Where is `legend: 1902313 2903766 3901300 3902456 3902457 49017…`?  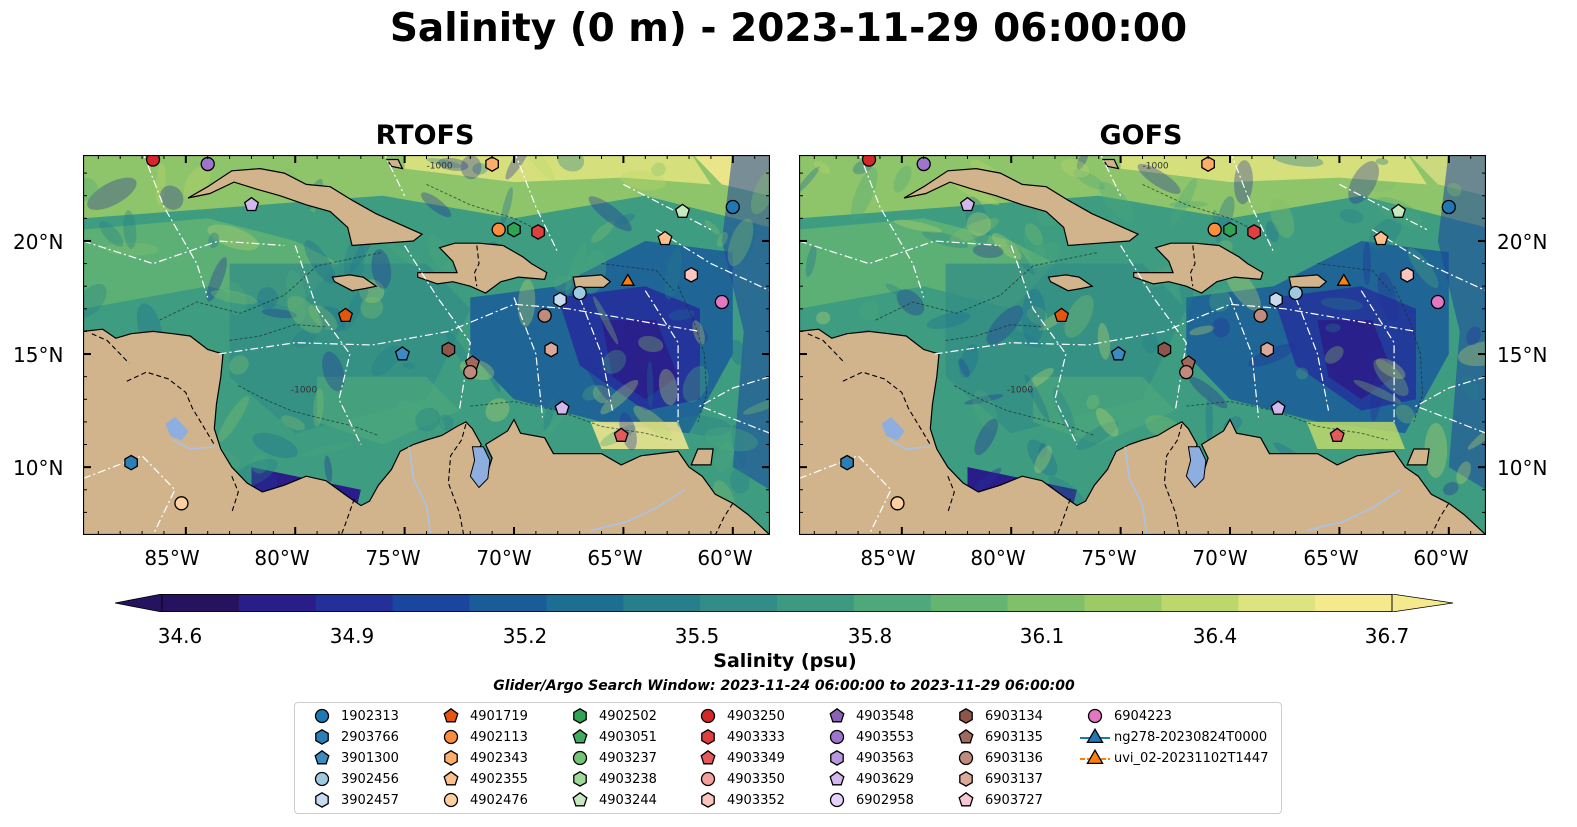
legend: 1902313 2903766 3901300 3902456 3902457 49017… is located at coordinates (788, 758).